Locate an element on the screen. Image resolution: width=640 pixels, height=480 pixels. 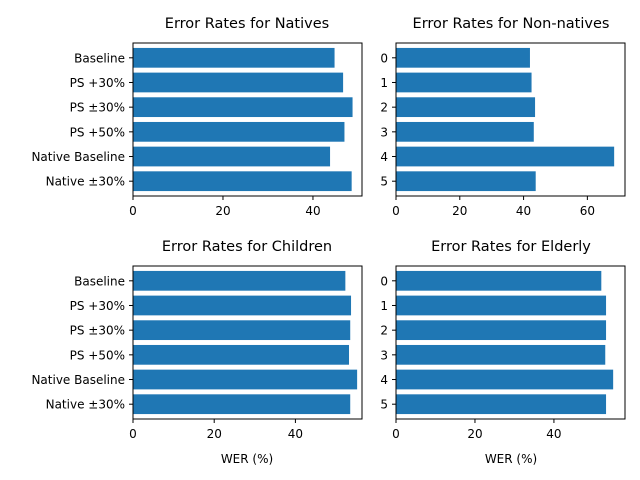
chart-title: Error Rates for Non-natives is located at coordinates (511, 24).